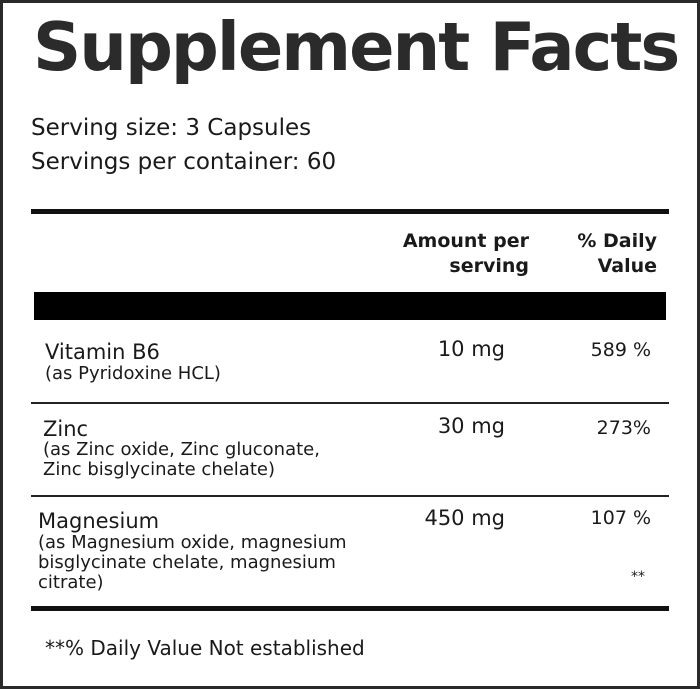 The height and width of the screenshot is (689, 700). I want to click on row-vitamin-b6-amount: 10 mg, so click(471, 349).